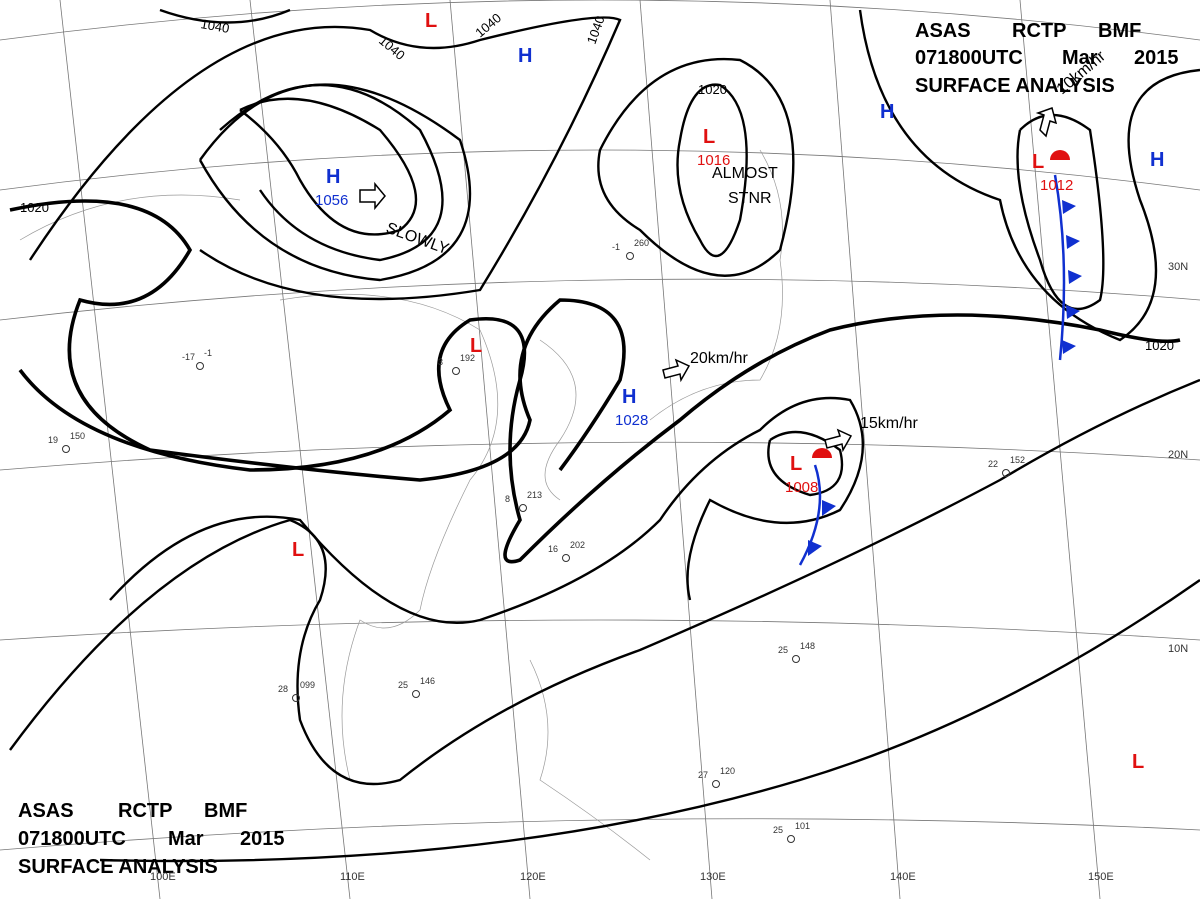  Describe the element at coordinates (418, 239) in the screenshot. I see `motion-label: SLOWLY` at that location.